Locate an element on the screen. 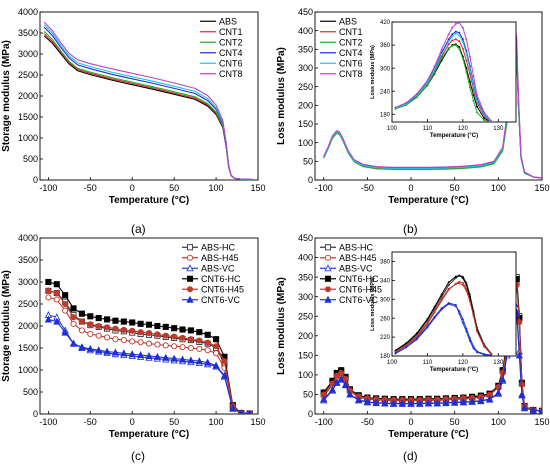 Image resolution: width=550 pixels, height=471 pixels. x-tick-label: 100 is located at coordinates (216, 422).